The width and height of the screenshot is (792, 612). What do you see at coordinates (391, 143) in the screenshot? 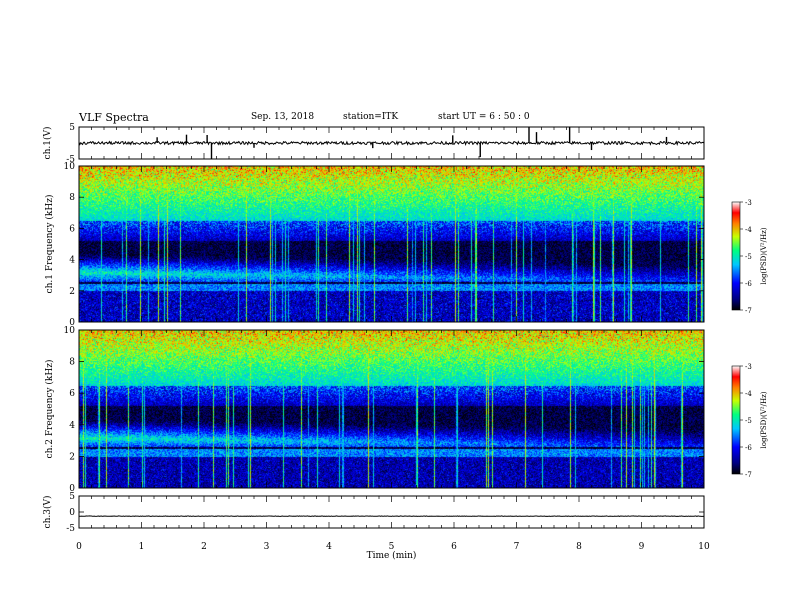
I see `ch1-waveform-trace` at bounding box center [391, 143].